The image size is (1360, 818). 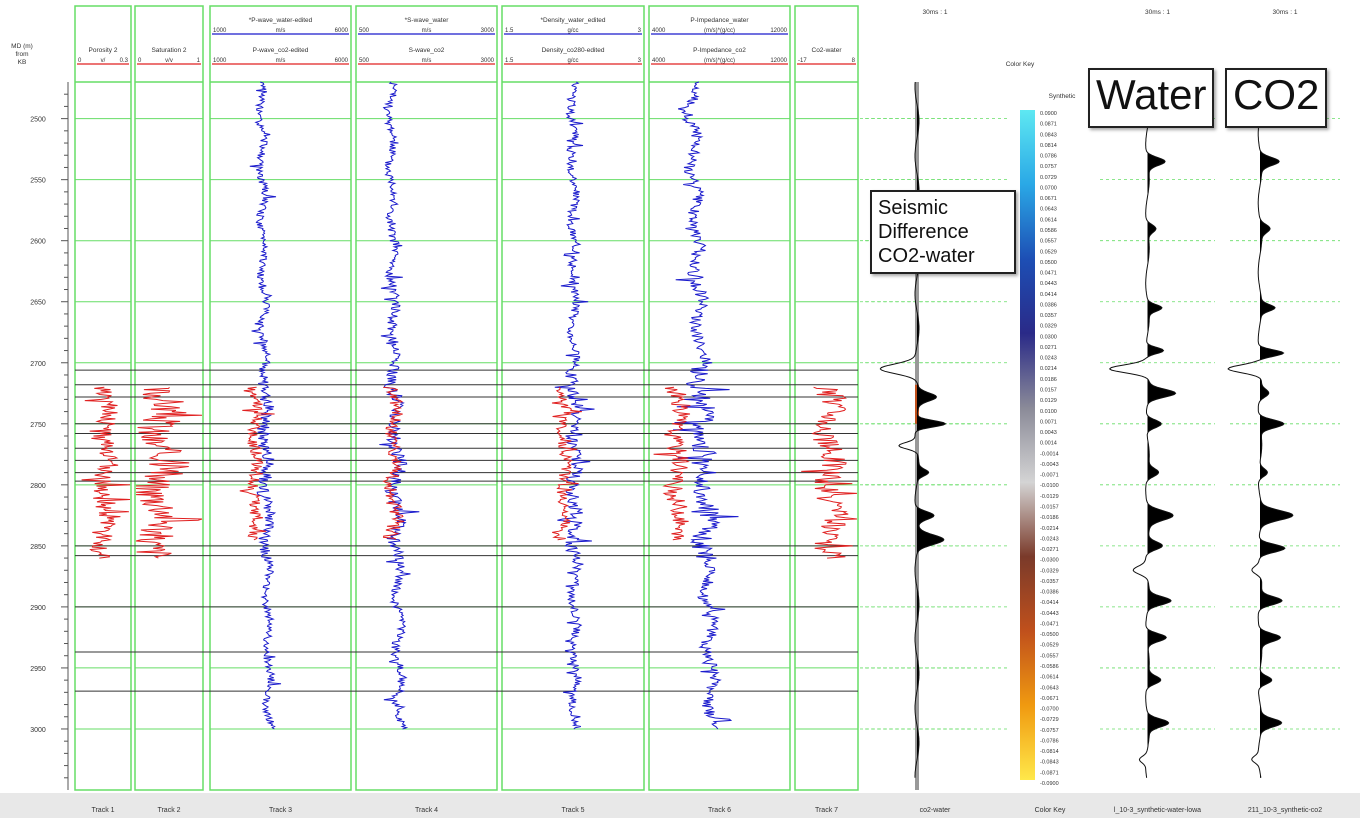 What do you see at coordinates (1048, 327) in the screenshot?
I see `color-key-value: 0.0329` at bounding box center [1048, 327].